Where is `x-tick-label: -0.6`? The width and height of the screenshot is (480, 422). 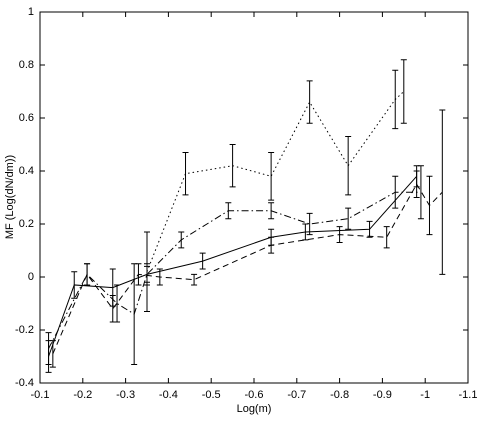 x-tick-label: -0.6 is located at coordinates (254, 395).